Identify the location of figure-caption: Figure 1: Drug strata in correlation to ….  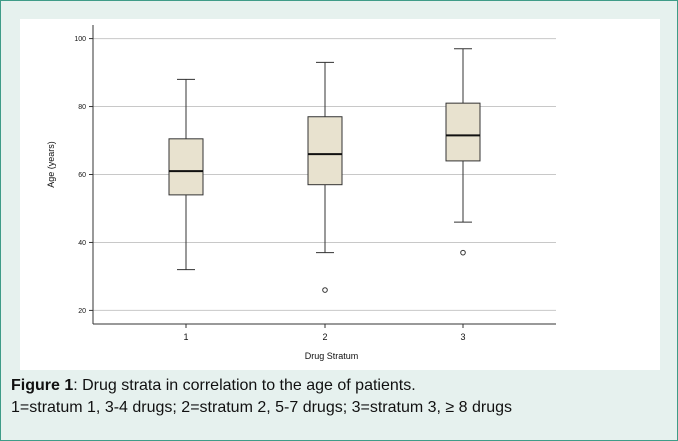
(341, 397).